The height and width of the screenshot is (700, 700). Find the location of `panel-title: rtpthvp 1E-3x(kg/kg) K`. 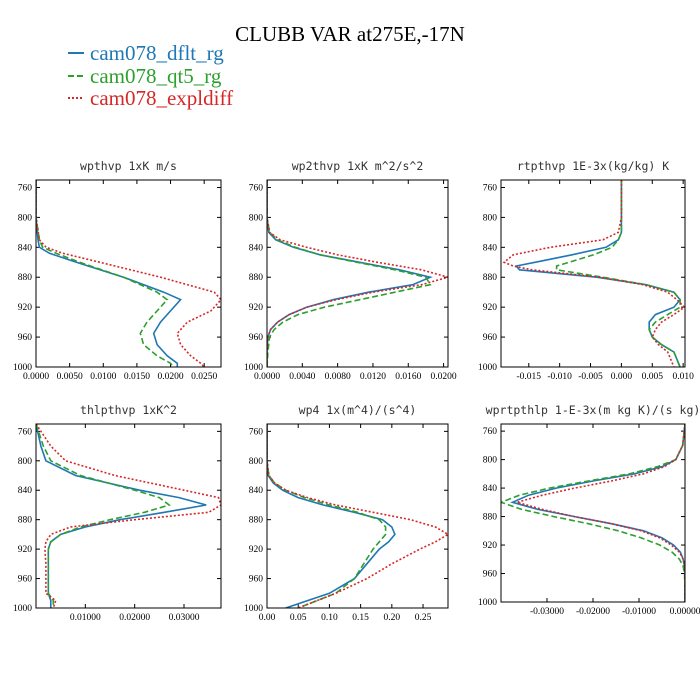

panel-title: rtpthvp 1E-3x(kg/kg) K is located at coordinates (593, 166).